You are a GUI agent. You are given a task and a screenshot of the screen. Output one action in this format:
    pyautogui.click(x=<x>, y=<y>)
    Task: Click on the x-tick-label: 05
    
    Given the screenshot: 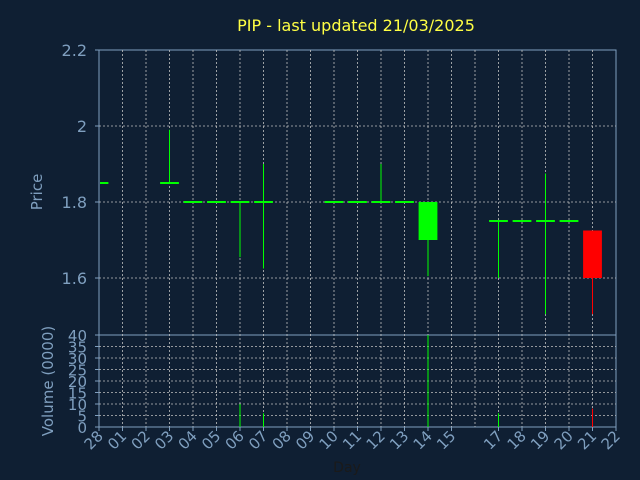 What is the action you would take?
    pyautogui.click(x=211, y=440)
    